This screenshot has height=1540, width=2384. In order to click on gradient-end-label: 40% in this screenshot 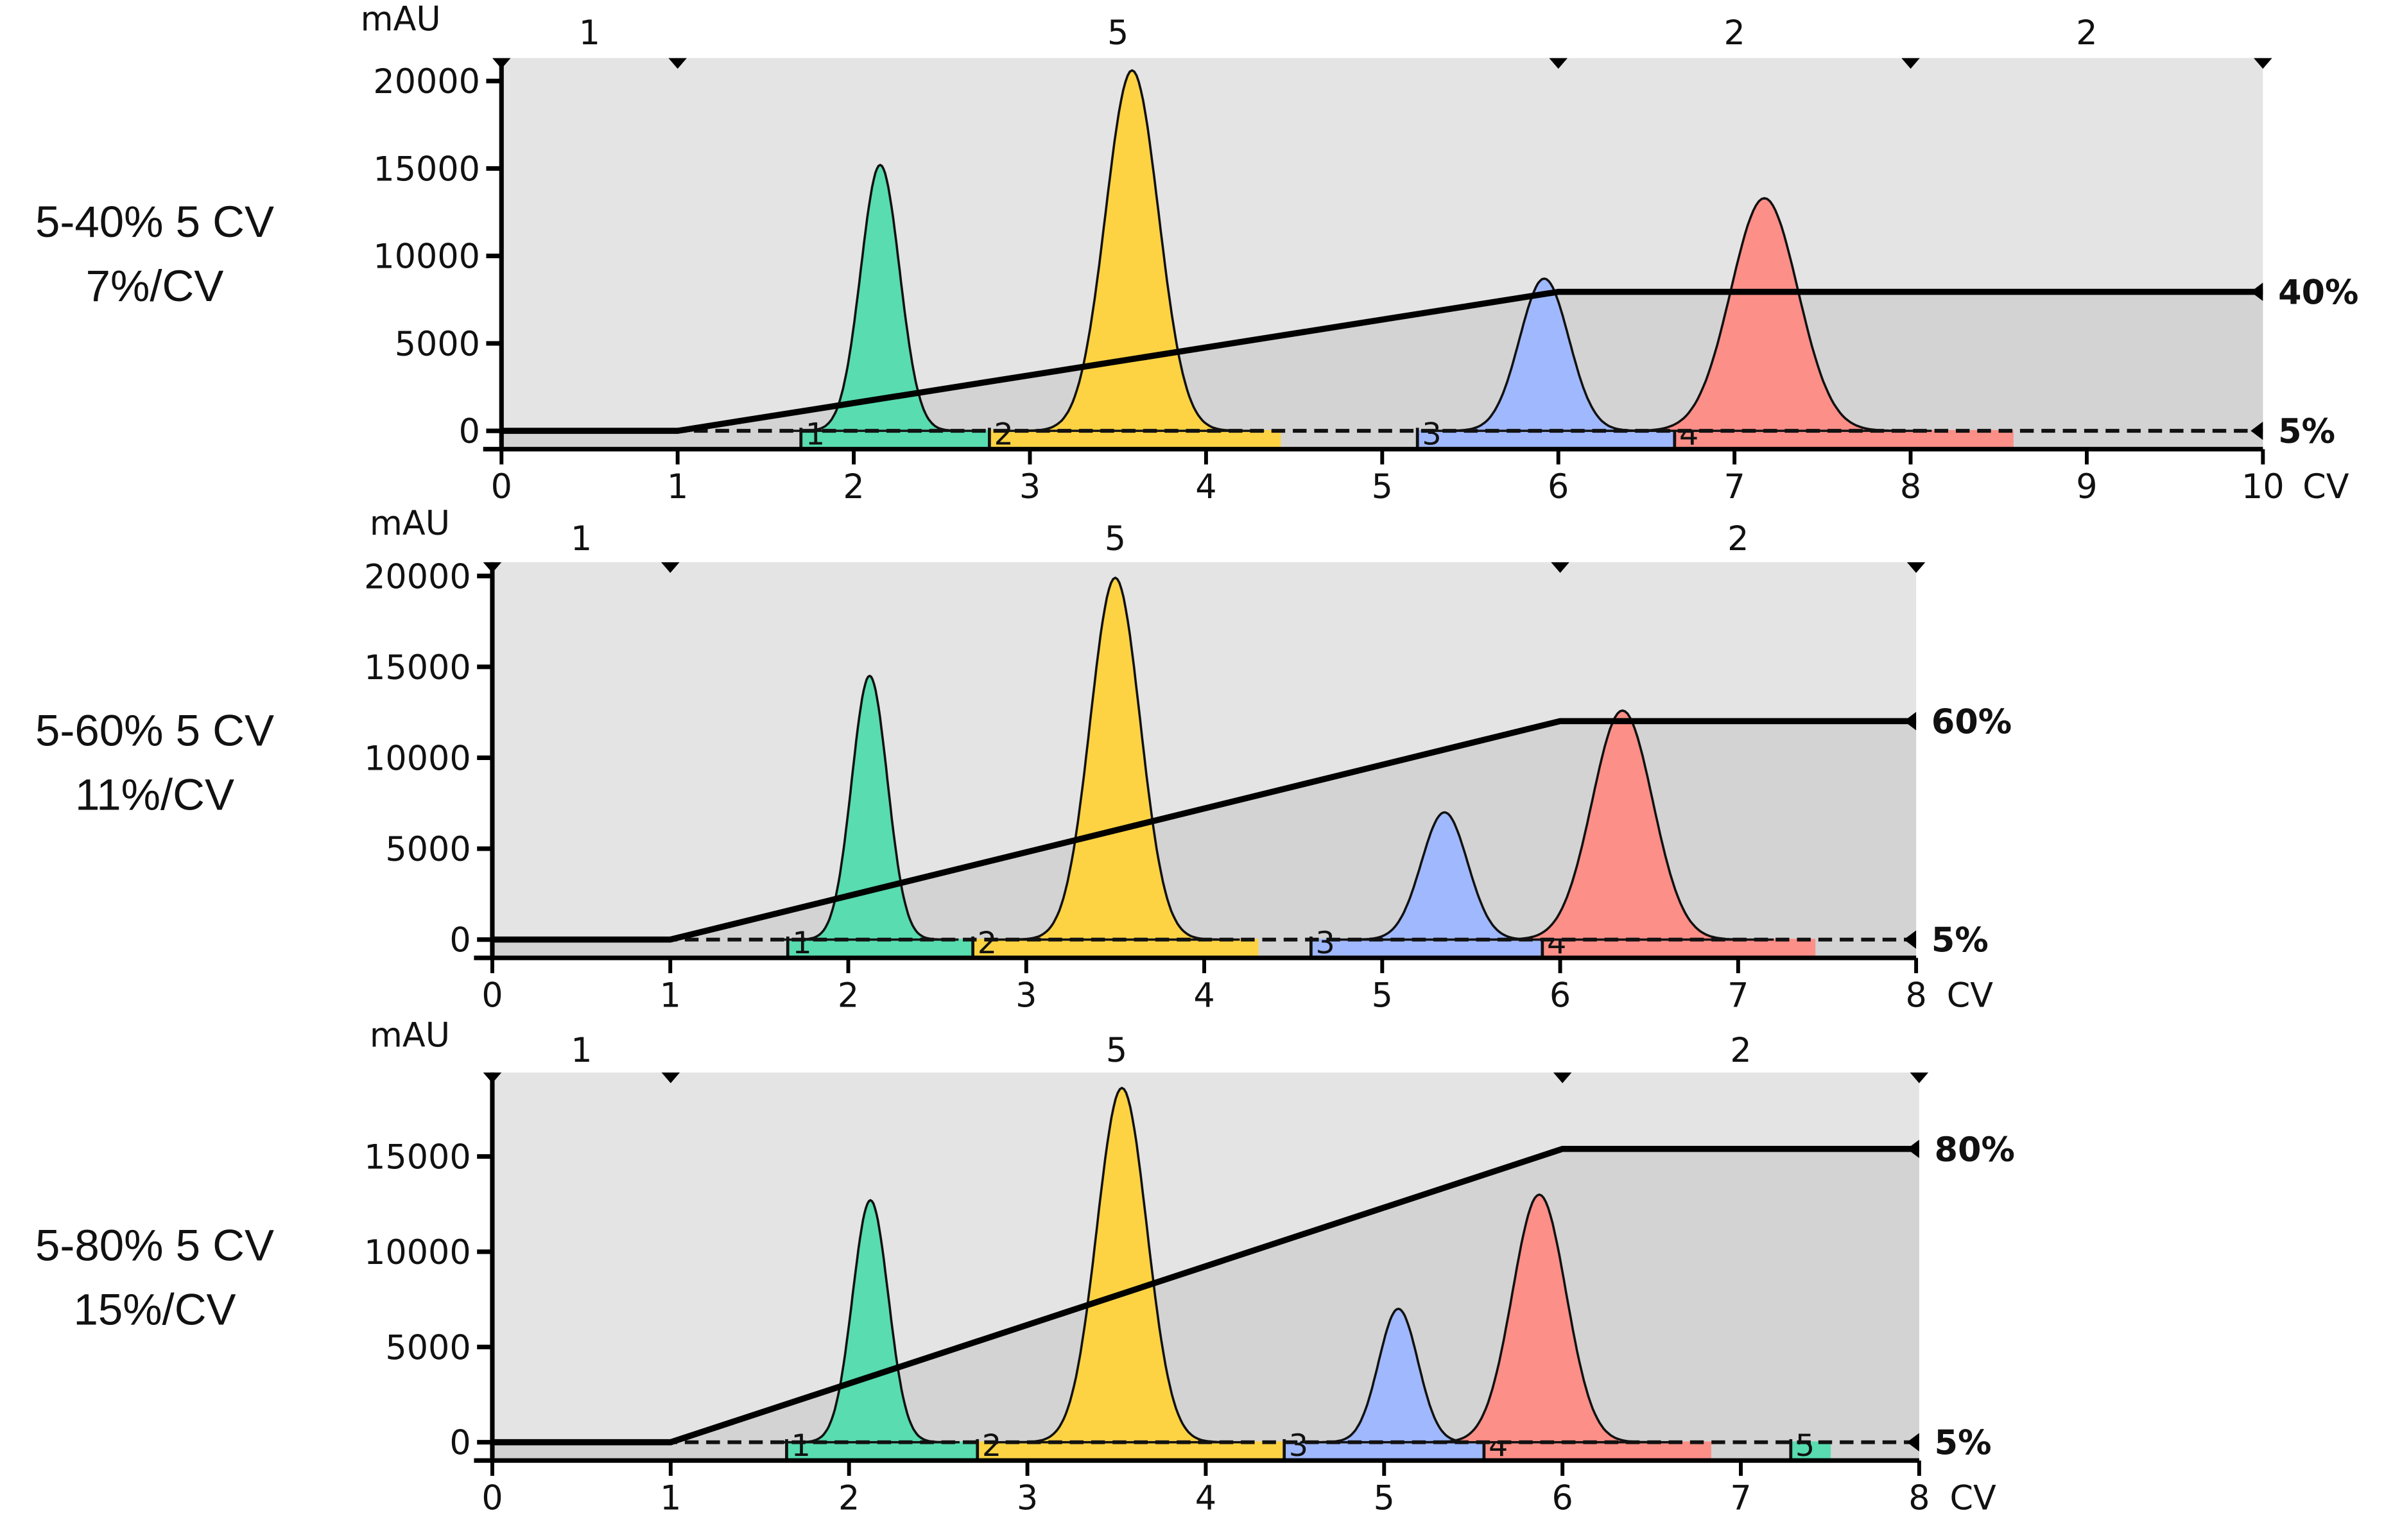, I will do `click(2318, 293)`.